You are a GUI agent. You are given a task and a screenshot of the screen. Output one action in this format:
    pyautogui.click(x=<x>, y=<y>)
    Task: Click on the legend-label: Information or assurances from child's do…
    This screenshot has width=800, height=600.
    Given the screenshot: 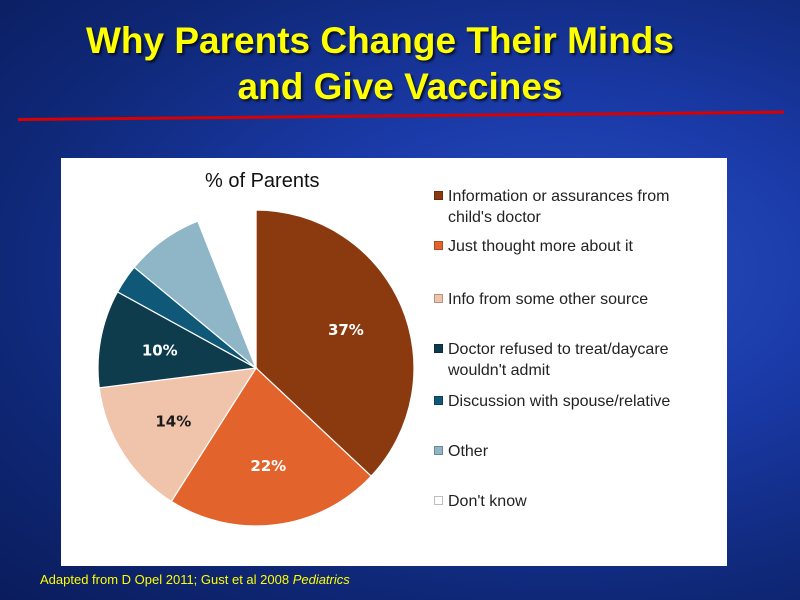 What is the action you would take?
    pyautogui.click(x=558, y=207)
    